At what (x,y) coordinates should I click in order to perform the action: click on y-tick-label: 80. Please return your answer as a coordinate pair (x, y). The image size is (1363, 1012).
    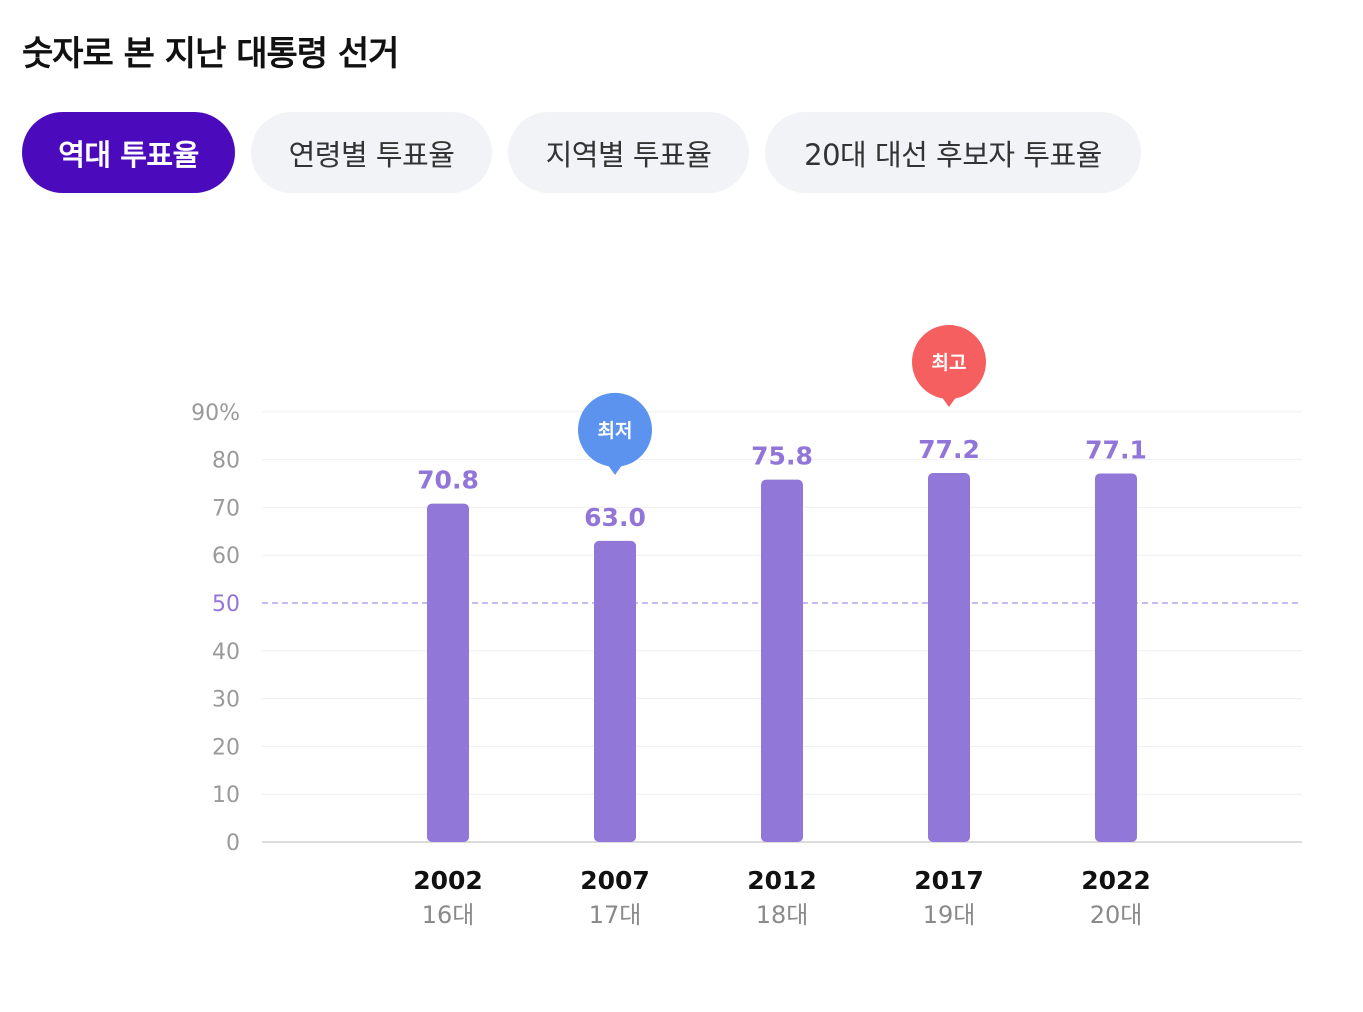
    Looking at the image, I should click on (226, 461).